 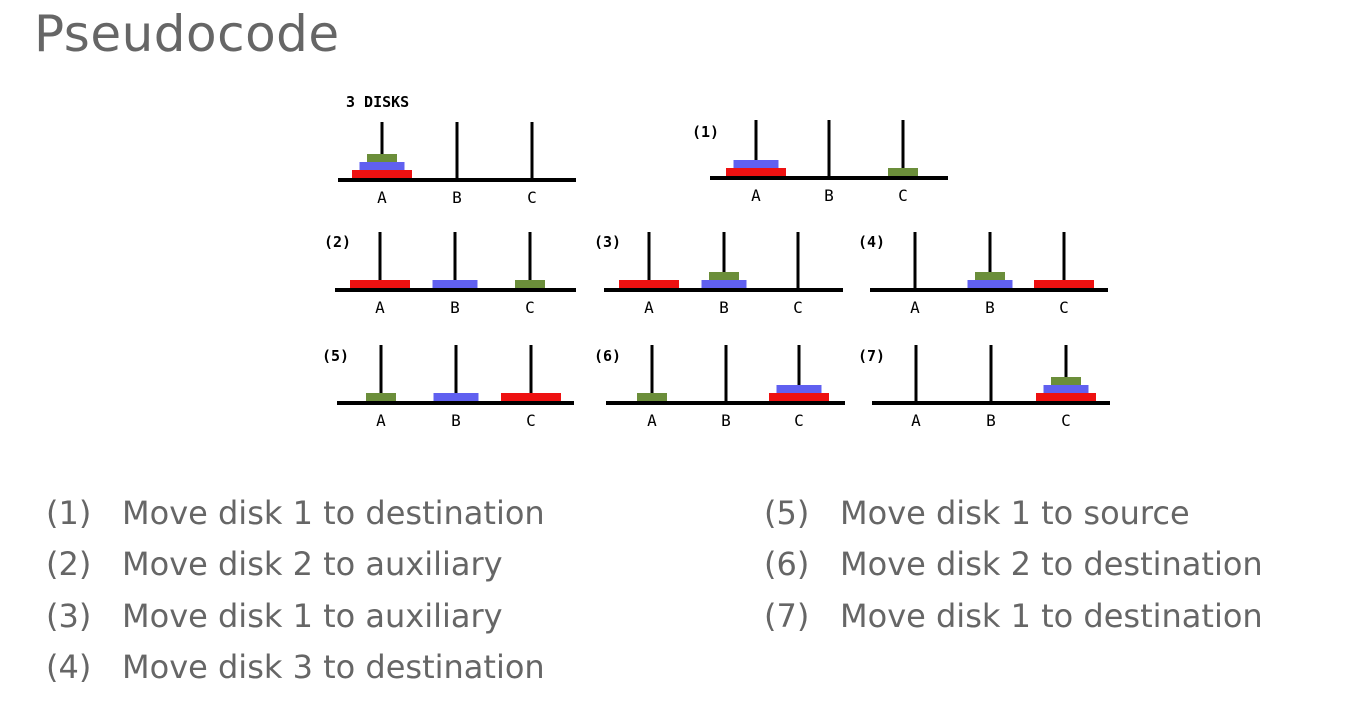 What do you see at coordinates (312, 615) in the screenshot?
I see `step-text: Move disk 1 to auxiliary` at bounding box center [312, 615].